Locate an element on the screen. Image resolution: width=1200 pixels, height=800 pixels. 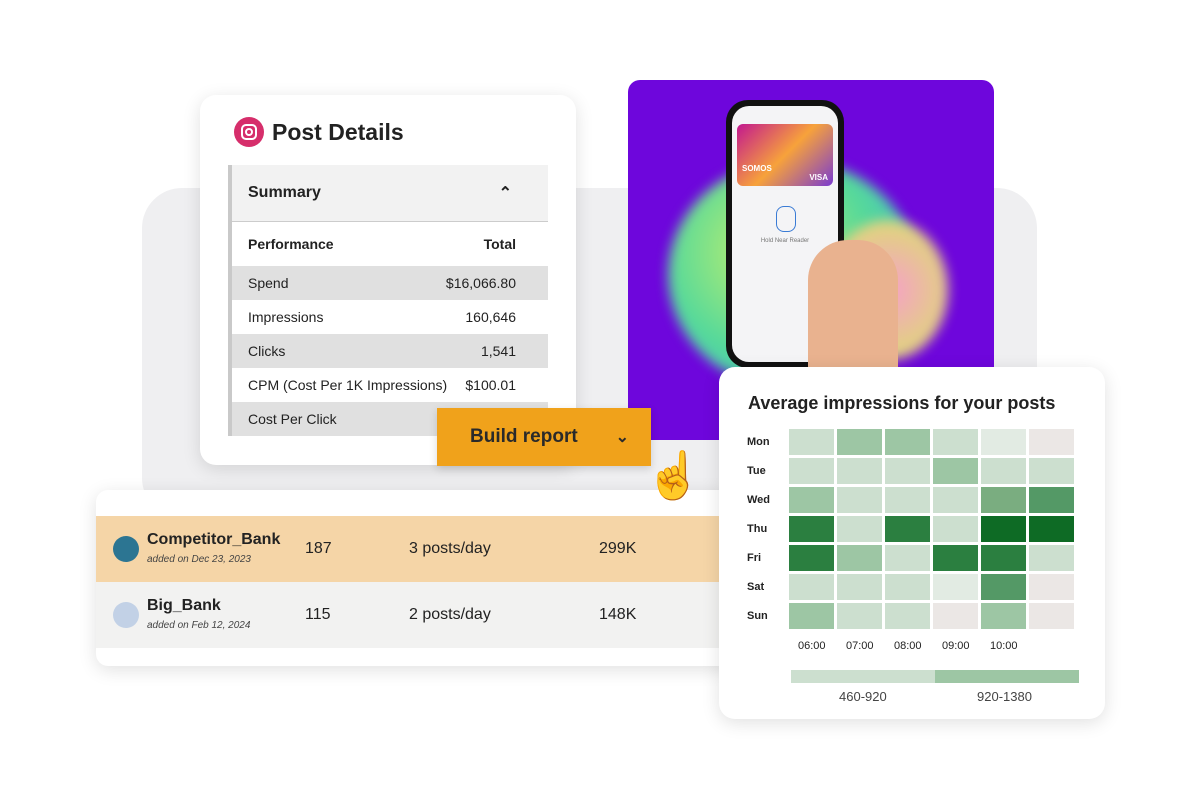
nfc-icon is located at coordinates (786, 219).